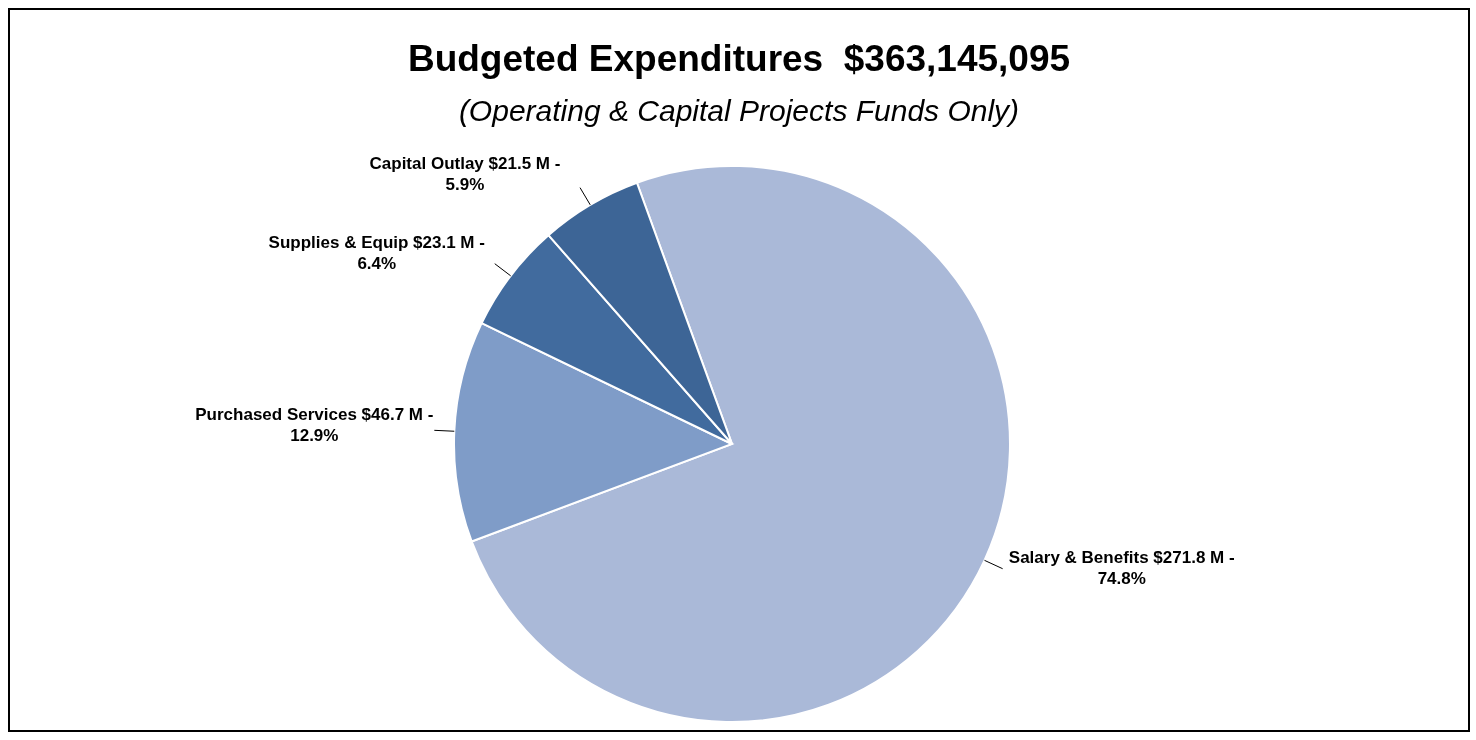  Describe the element at coordinates (1121, 567) in the screenshot. I see `slice-label: Salary & Benefits $271.8 M - 74.8%` at that location.